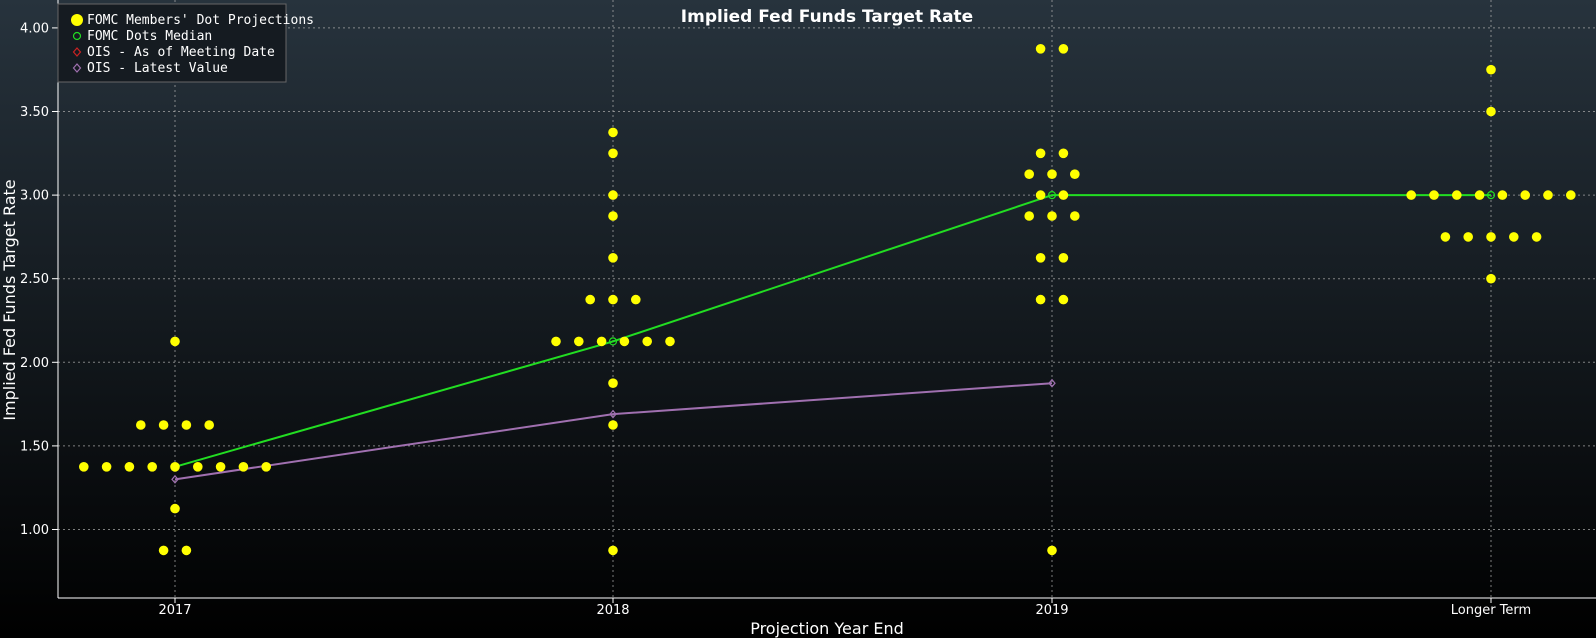 This screenshot has width=1596, height=638. What do you see at coordinates (612, 610) in the screenshot?
I see `x-tick-label: 2018` at bounding box center [612, 610].